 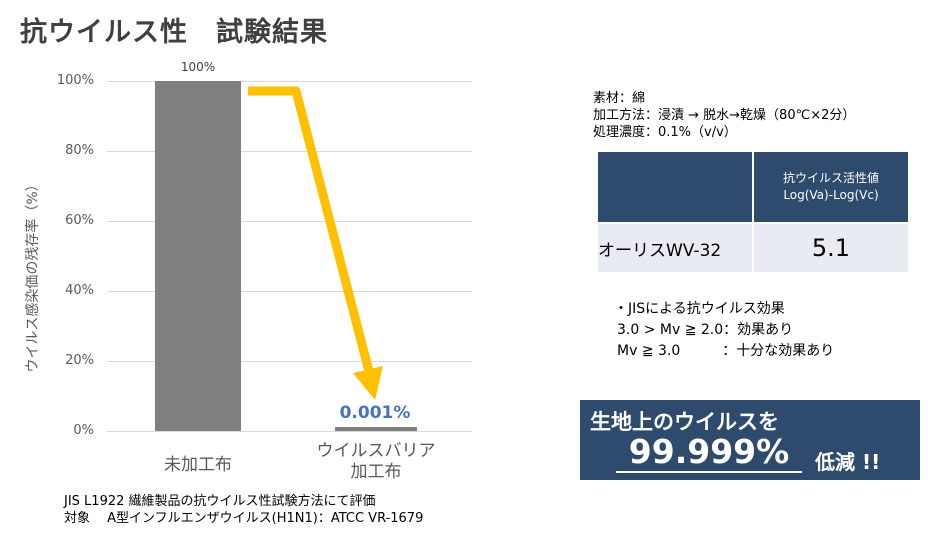 What do you see at coordinates (705, 330) in the screenshot?
I see `jis-criterion-effective: 3.0 > Mv ≧ 2.0：効果あり` at bounding box center [705, 330].